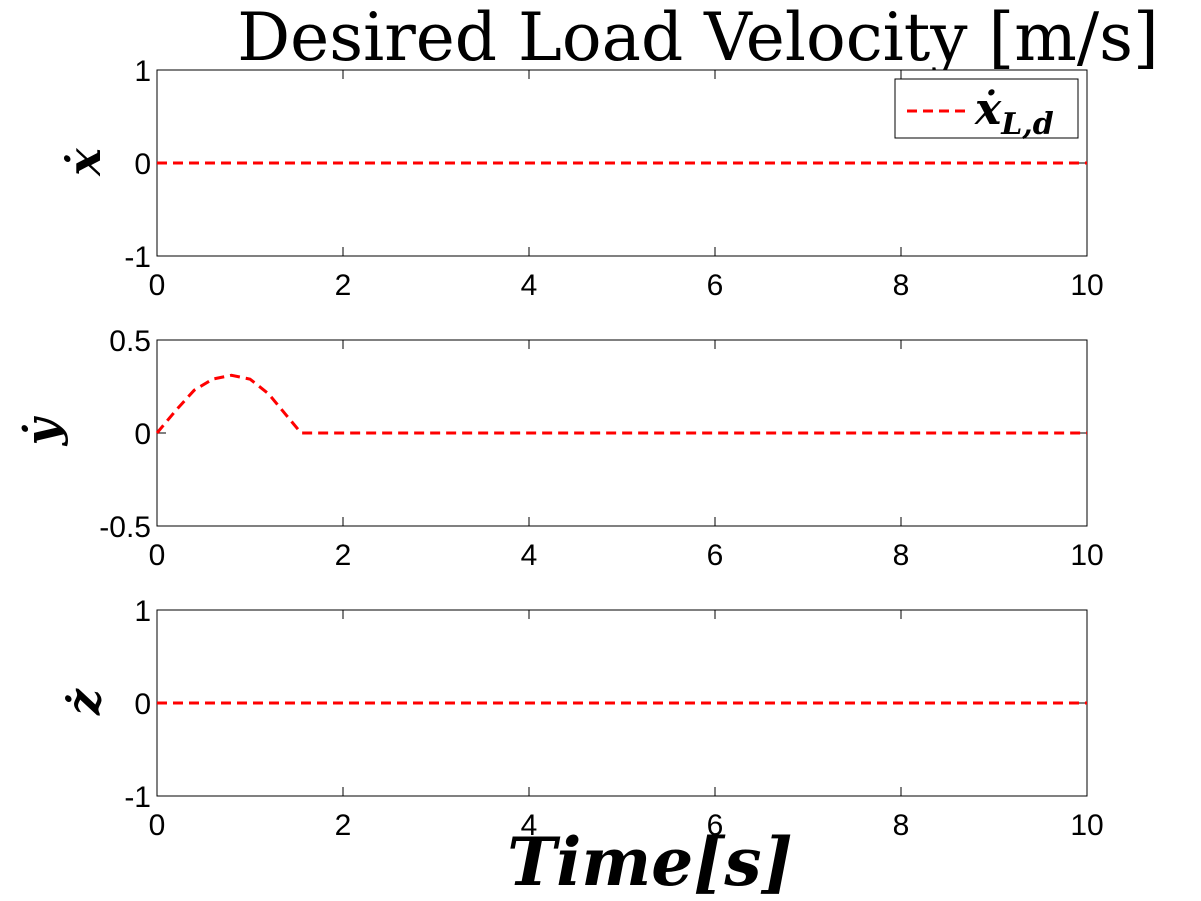 The height and width of the screenshot is (901, 1201). I want to click on x-axis-label: Time[s], so click(650, 862).